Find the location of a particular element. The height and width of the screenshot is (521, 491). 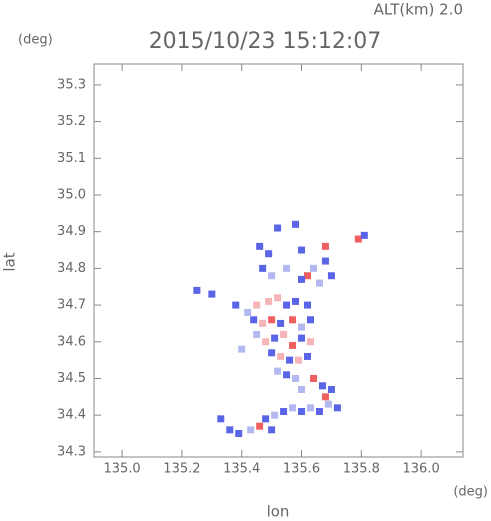

y-tick-label: 34.7 is located at coordinates (71, 305).